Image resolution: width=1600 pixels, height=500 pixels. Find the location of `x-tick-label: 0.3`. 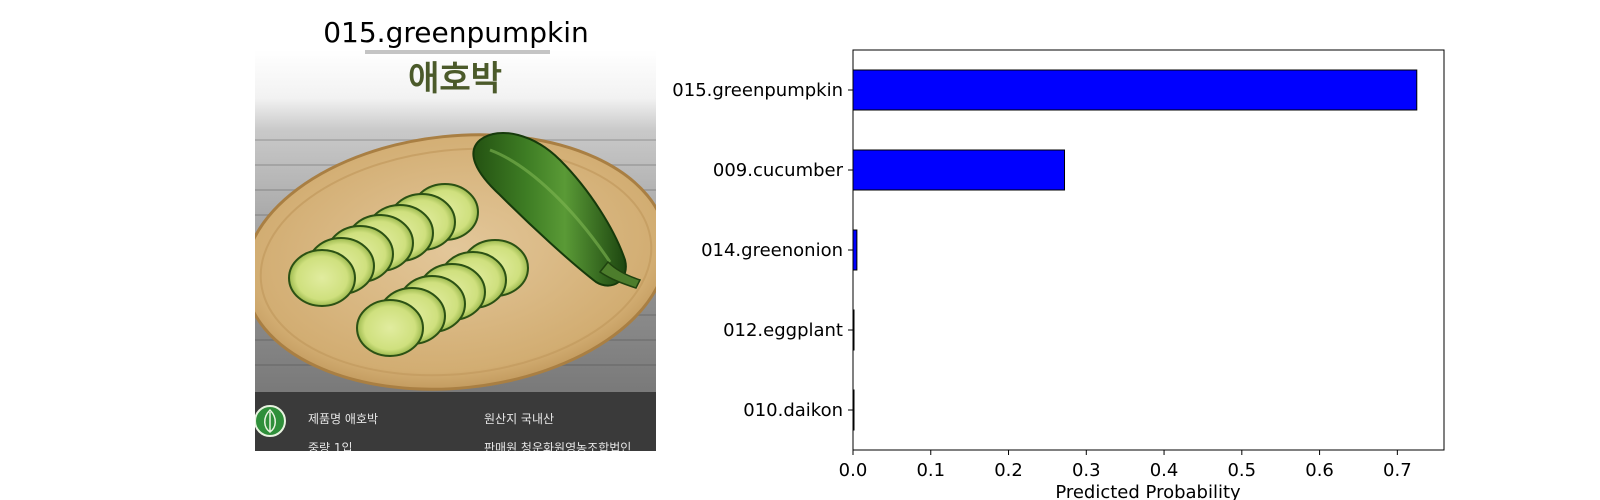

x-tick-label: 0.3 is located at coordinates (1086, 470).